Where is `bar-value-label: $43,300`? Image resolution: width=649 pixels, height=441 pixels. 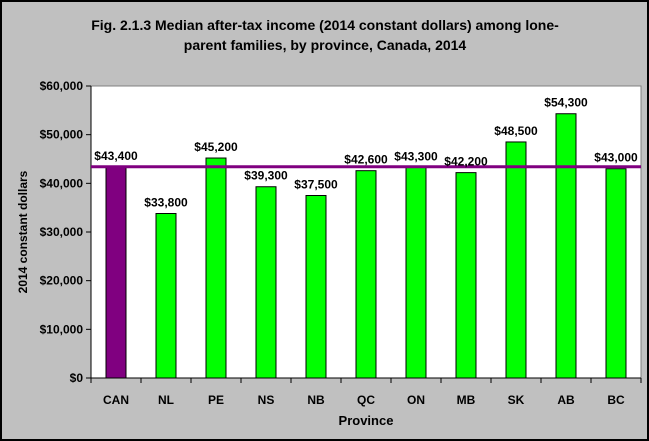
bar-value-label: $43,300 is located at coordinates (416, 156).